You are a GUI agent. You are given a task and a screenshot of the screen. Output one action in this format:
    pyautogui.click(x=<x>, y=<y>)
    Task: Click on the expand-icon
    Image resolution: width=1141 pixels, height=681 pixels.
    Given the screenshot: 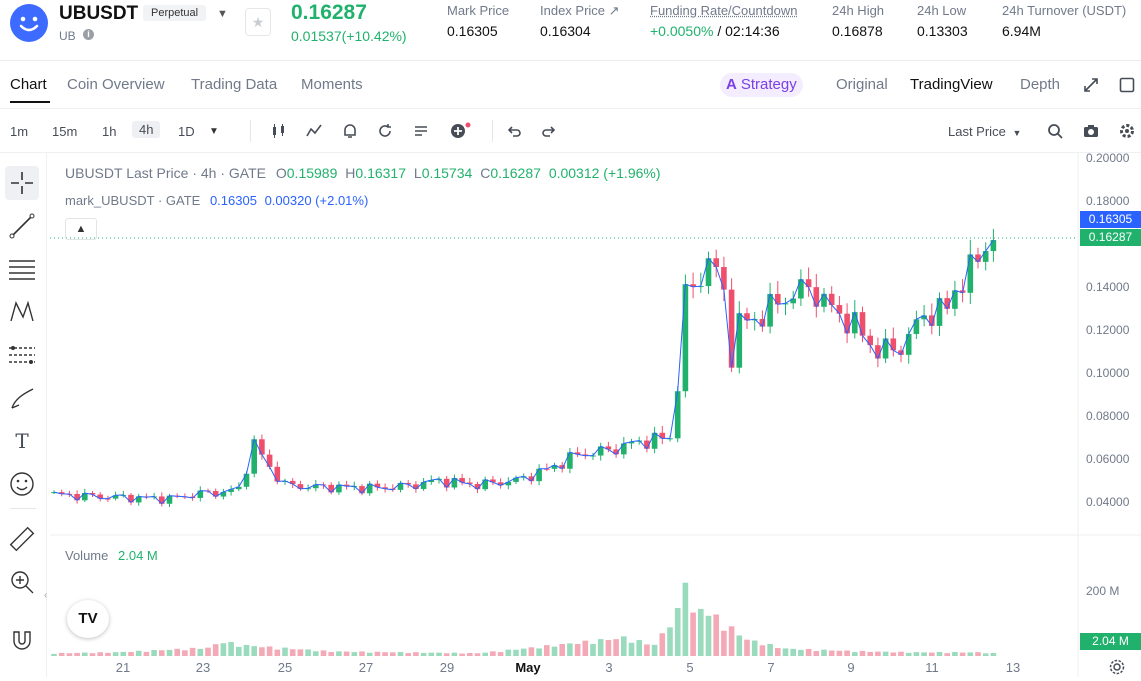 What is the action you would take?
    pyautogui.click(x=1091, y=87)
    